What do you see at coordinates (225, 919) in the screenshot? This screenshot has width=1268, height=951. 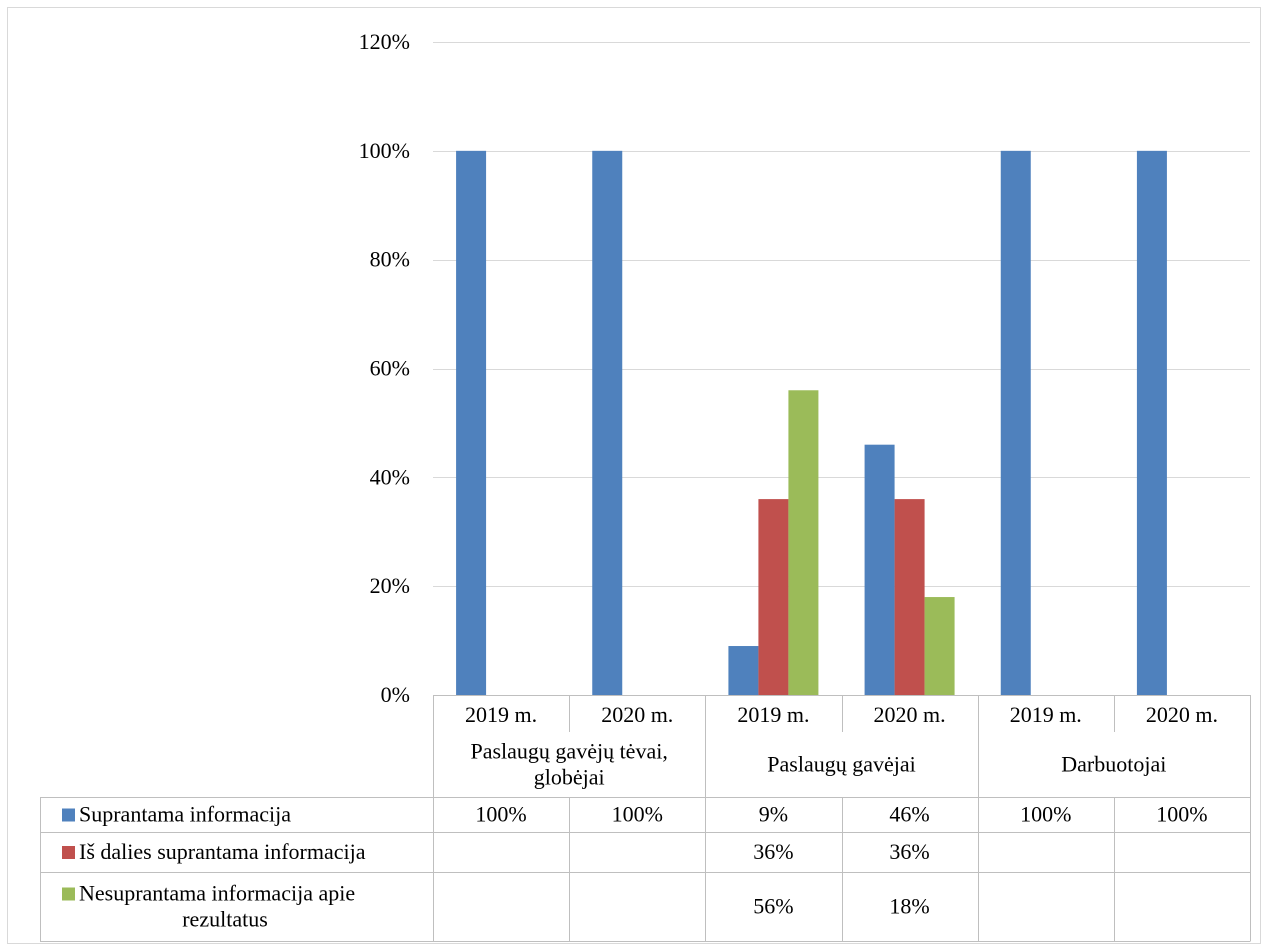 I see `legend-label: rezultatus` at bounding box center [225, 919].